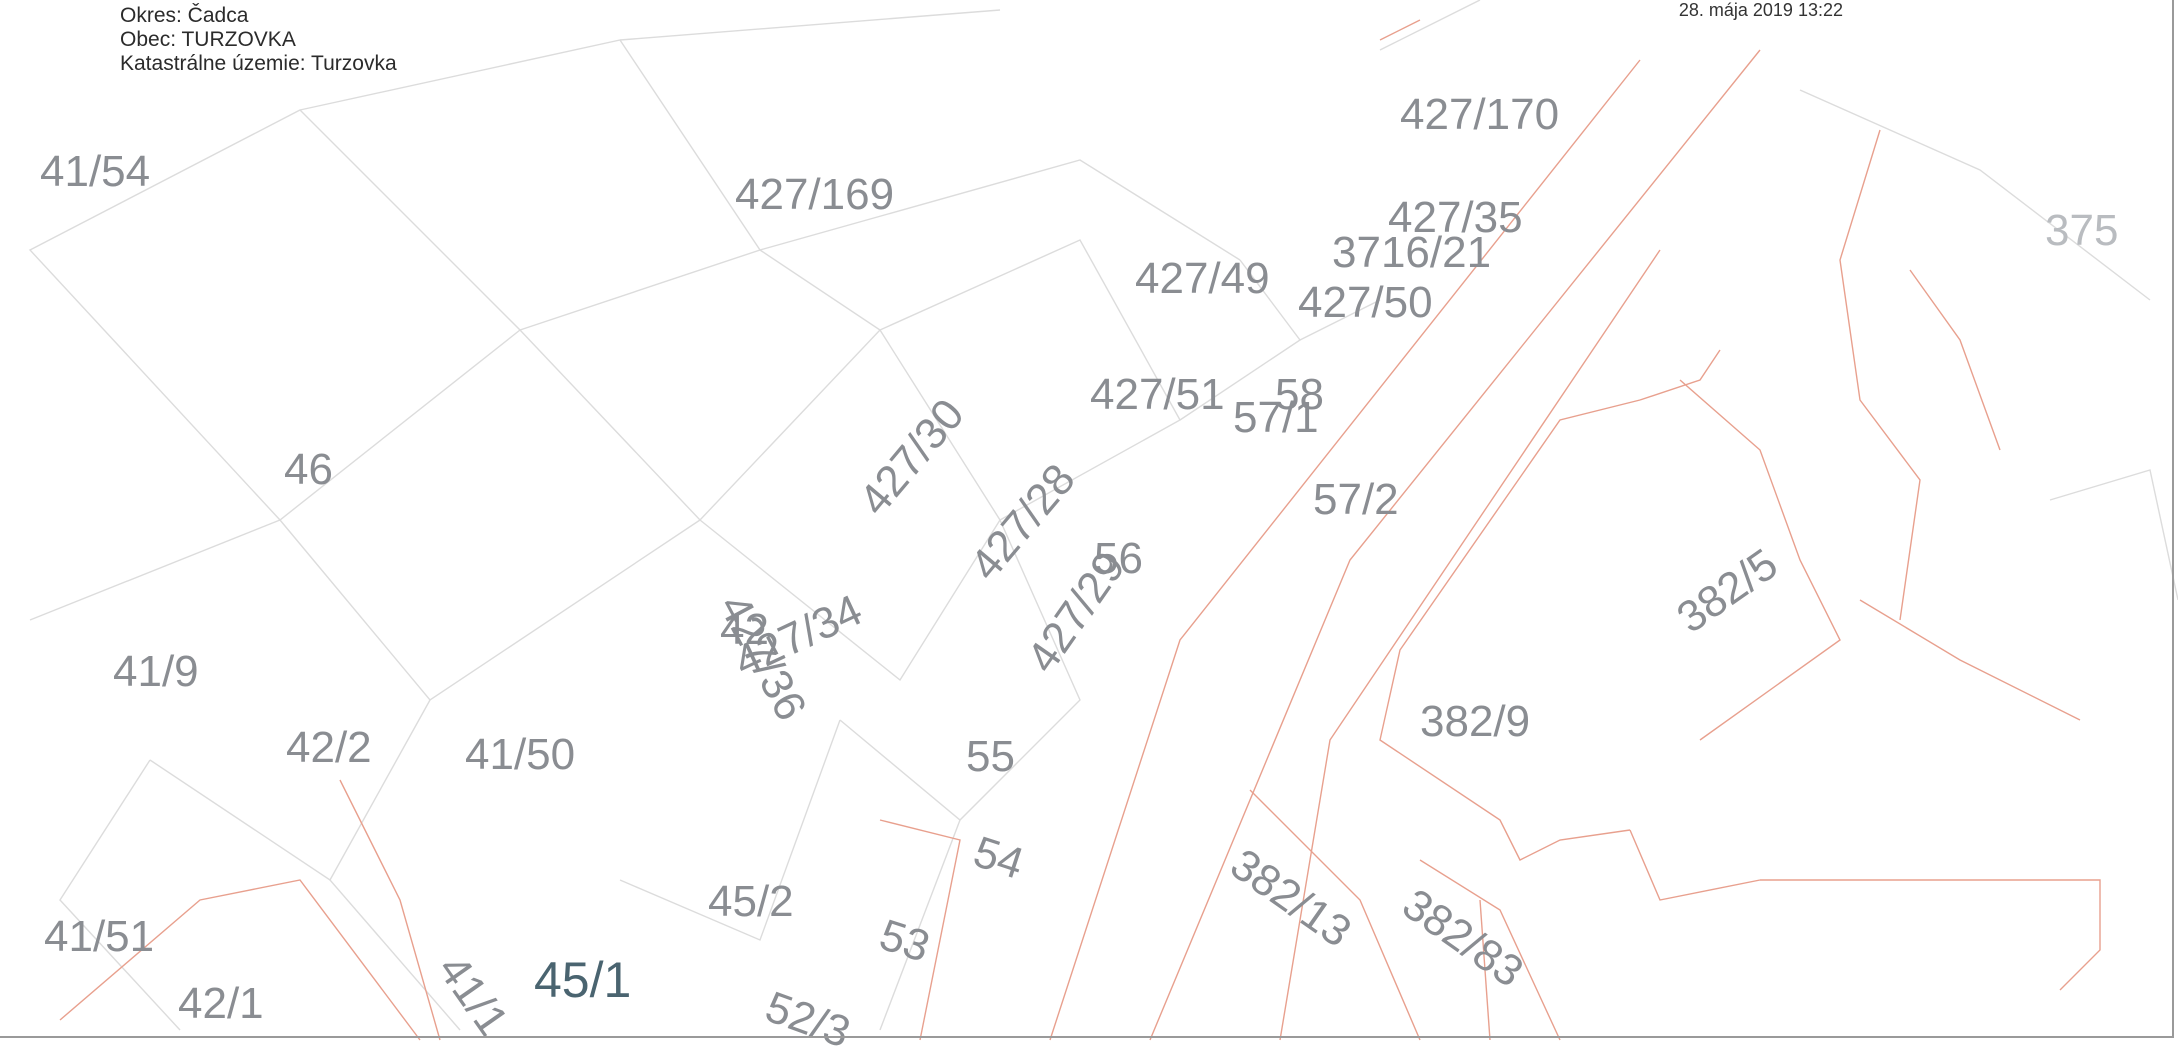 This screenshot has height=1058, width=2178. I want to click on parcel-45-1: 45/1, so click(583, 980).